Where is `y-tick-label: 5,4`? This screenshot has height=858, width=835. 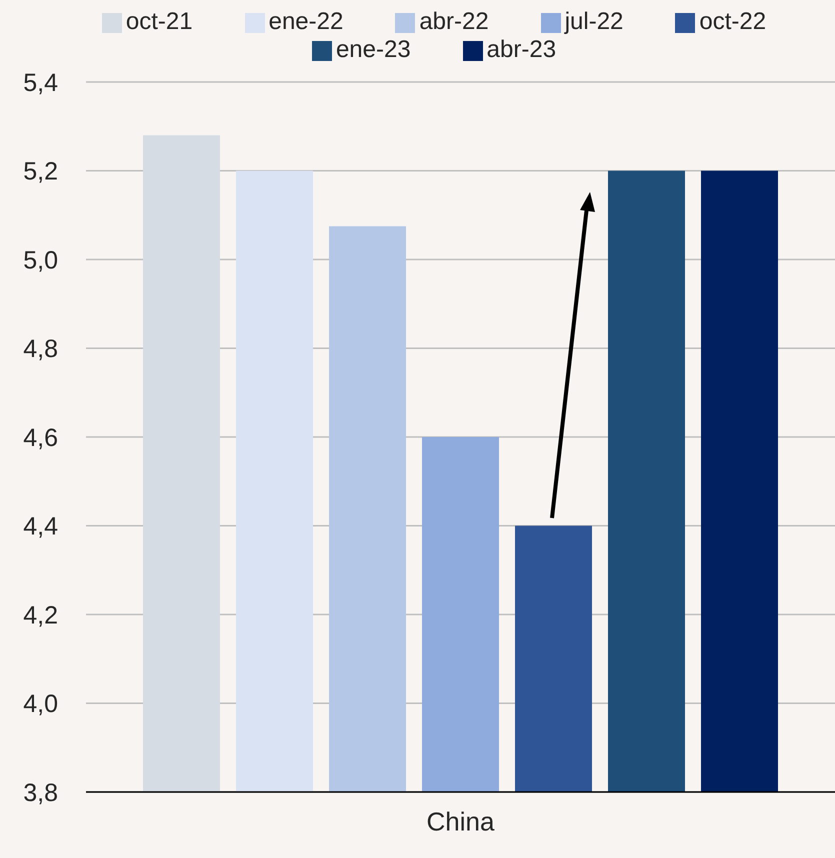
y-tick-label: 5,4 is located at coordinates (40, 82).